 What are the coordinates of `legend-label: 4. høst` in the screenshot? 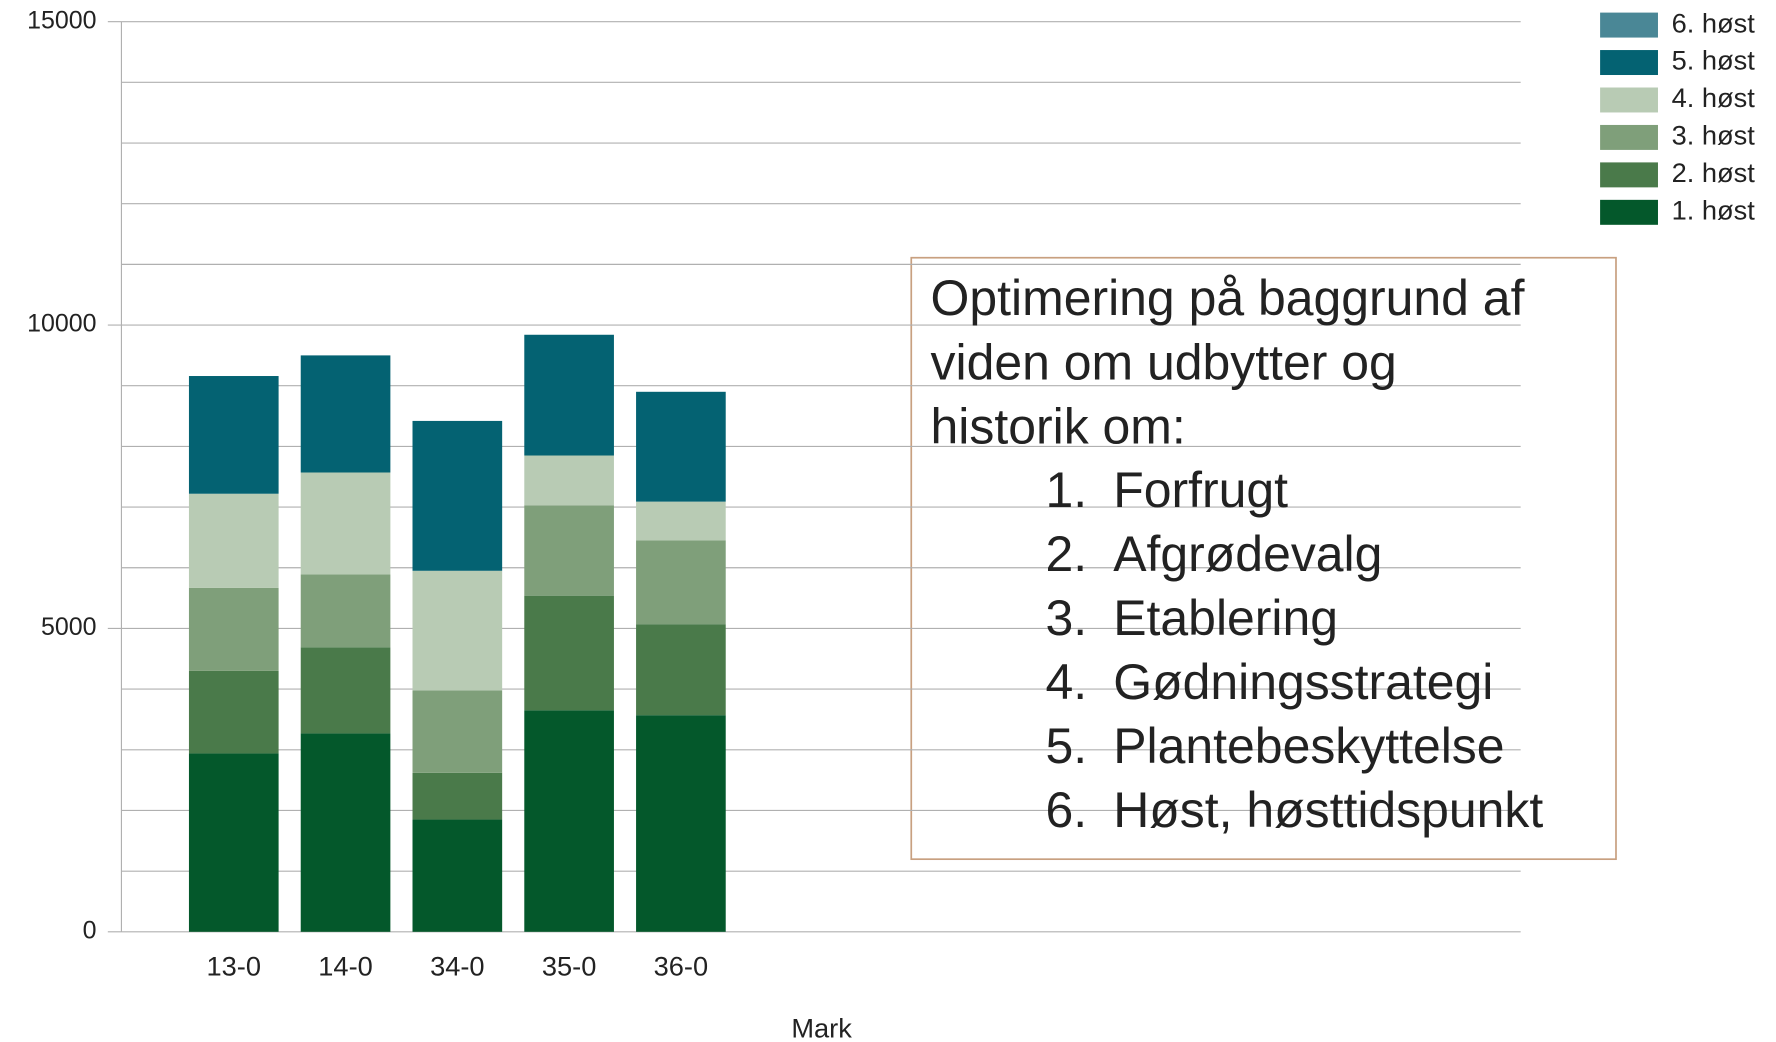 It's located at (1714, 97).